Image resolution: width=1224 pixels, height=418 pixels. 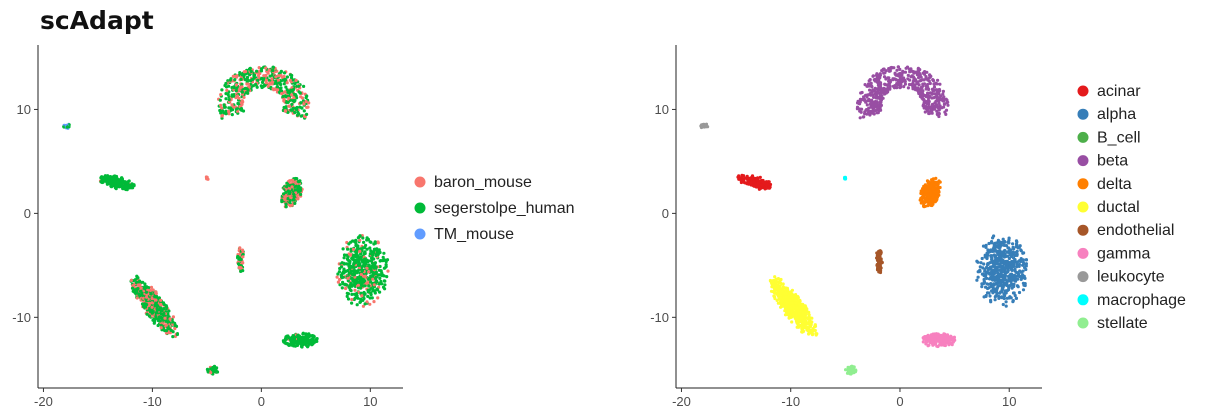 What do you see at coordinates (662, 109) in the screenshot?
I see `y-tick-label: 10` at bounding box center [662, 109].